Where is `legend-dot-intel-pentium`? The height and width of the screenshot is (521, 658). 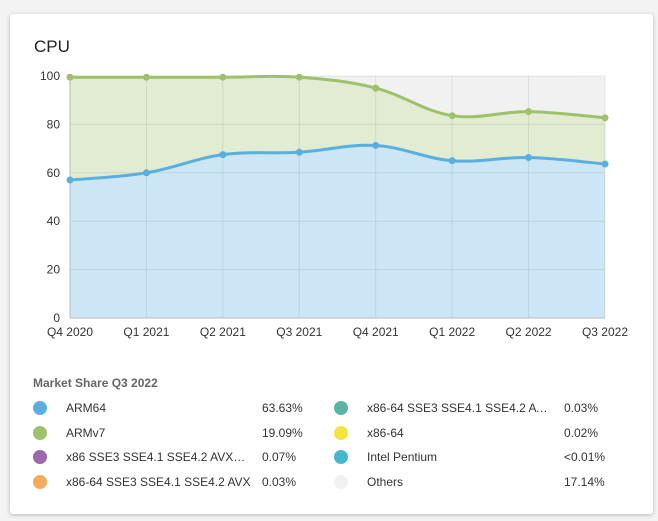 legend-dot-intel-pentium is located at coordinates (341, 457).